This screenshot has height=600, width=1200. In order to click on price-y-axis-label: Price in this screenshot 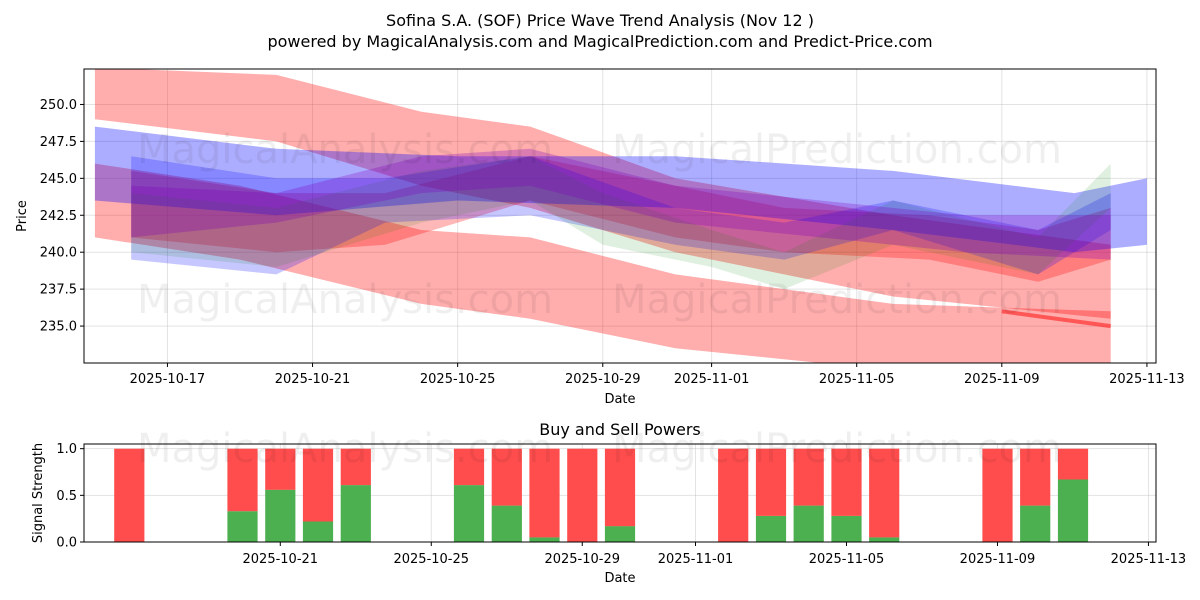, I will do `click(22, 216)`.